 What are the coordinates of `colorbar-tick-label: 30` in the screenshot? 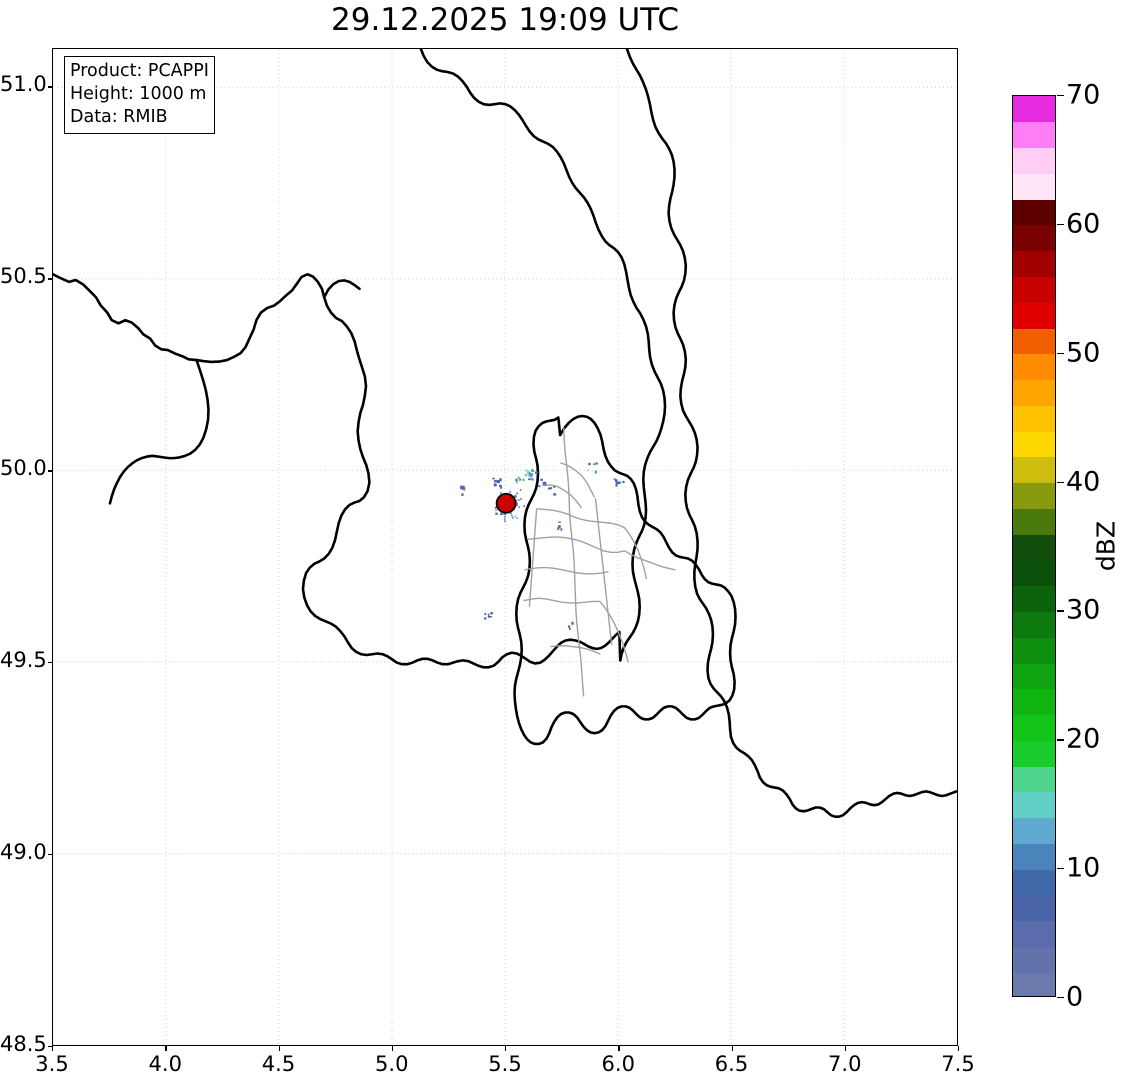 It's located at (1083, 610).